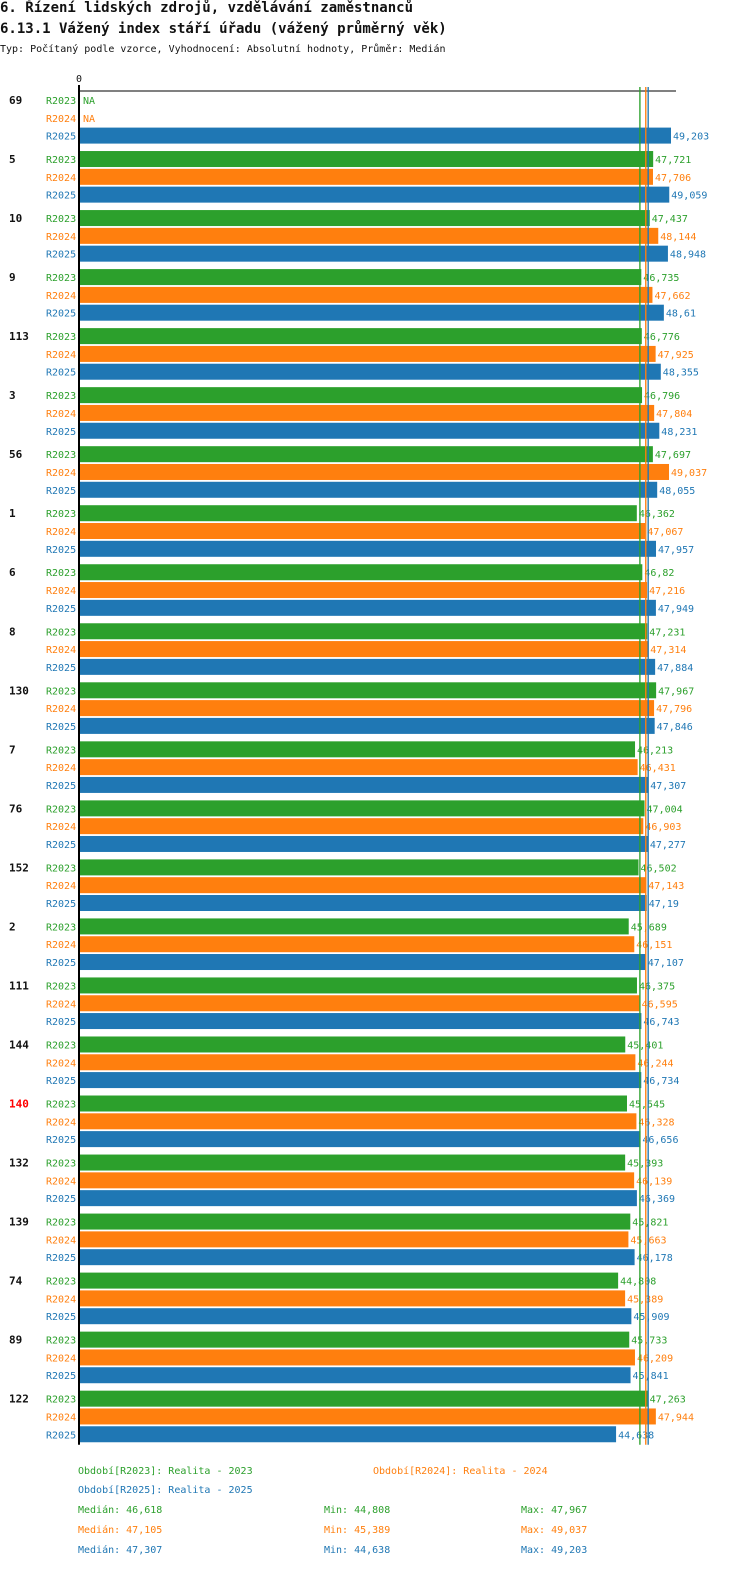  I want to click on value-label: 45,841, so click(651, 1376).